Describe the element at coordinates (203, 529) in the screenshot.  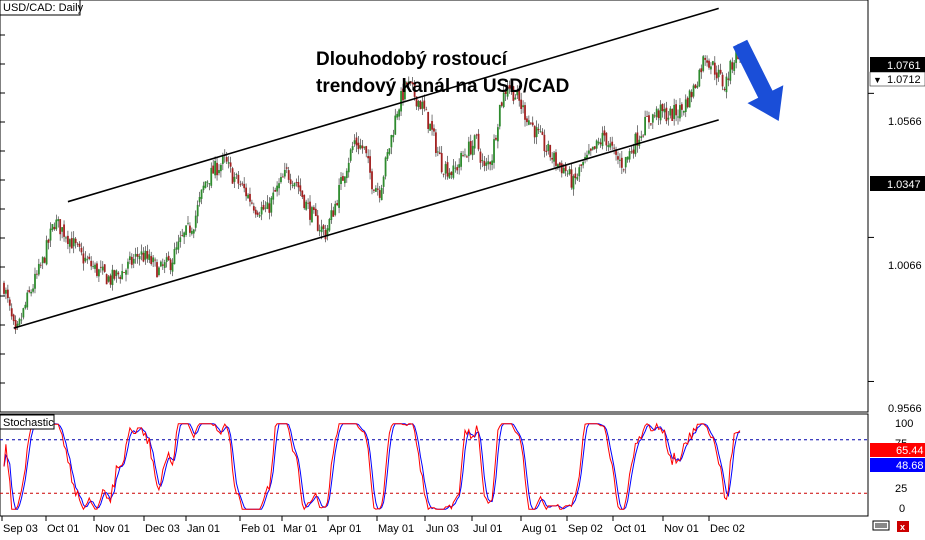
I see `x-axis-label: Jan 01` at that location.